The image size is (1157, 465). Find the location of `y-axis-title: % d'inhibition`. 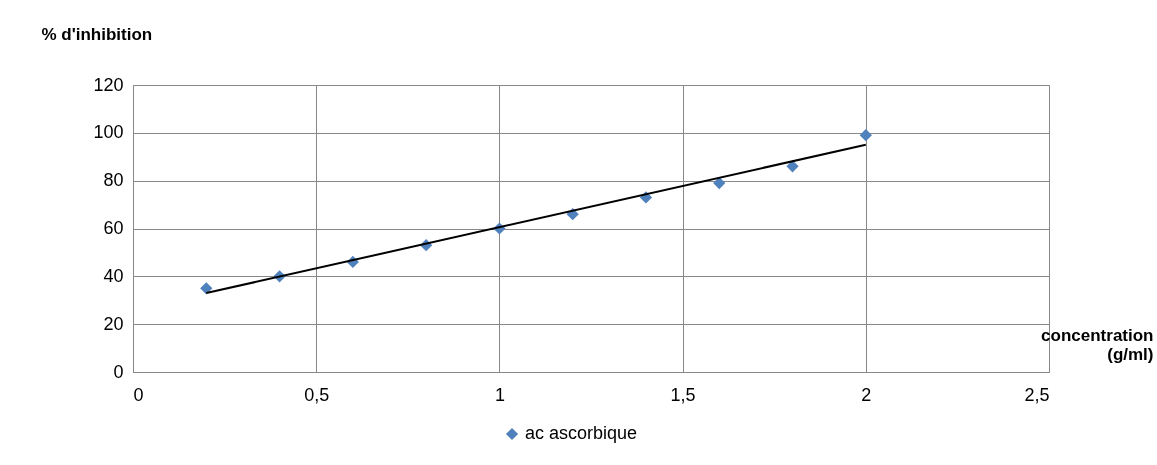

y-axis-title: % d'inhibition is located at coordinates (97, 34).